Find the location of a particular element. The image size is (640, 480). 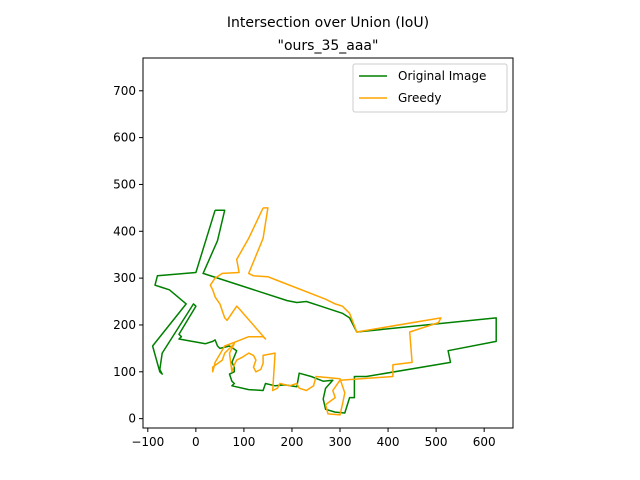

y-tick-label: 200 is located at coordinates (124, 325).